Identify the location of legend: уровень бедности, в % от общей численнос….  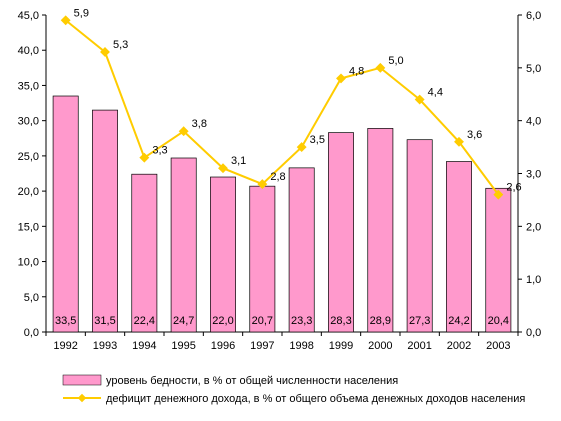
(293, 389).